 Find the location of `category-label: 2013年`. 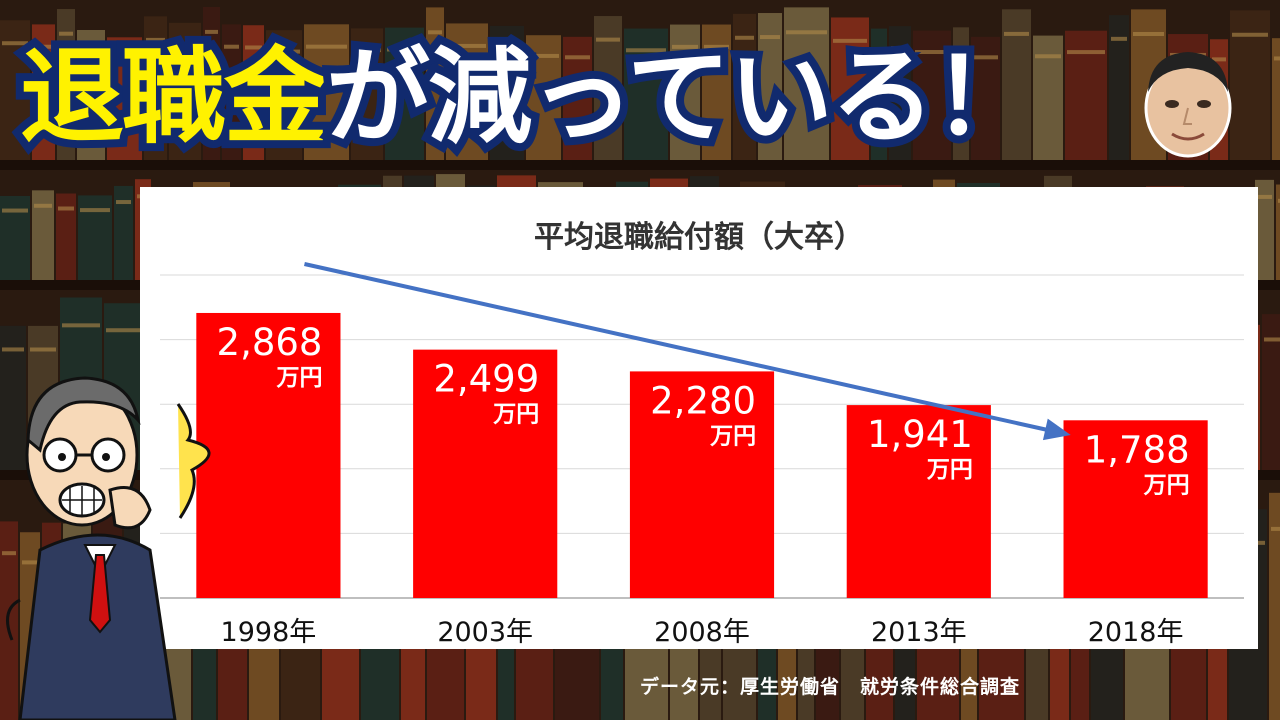

category-label: 2013年 is located at coordinates (919, 632).